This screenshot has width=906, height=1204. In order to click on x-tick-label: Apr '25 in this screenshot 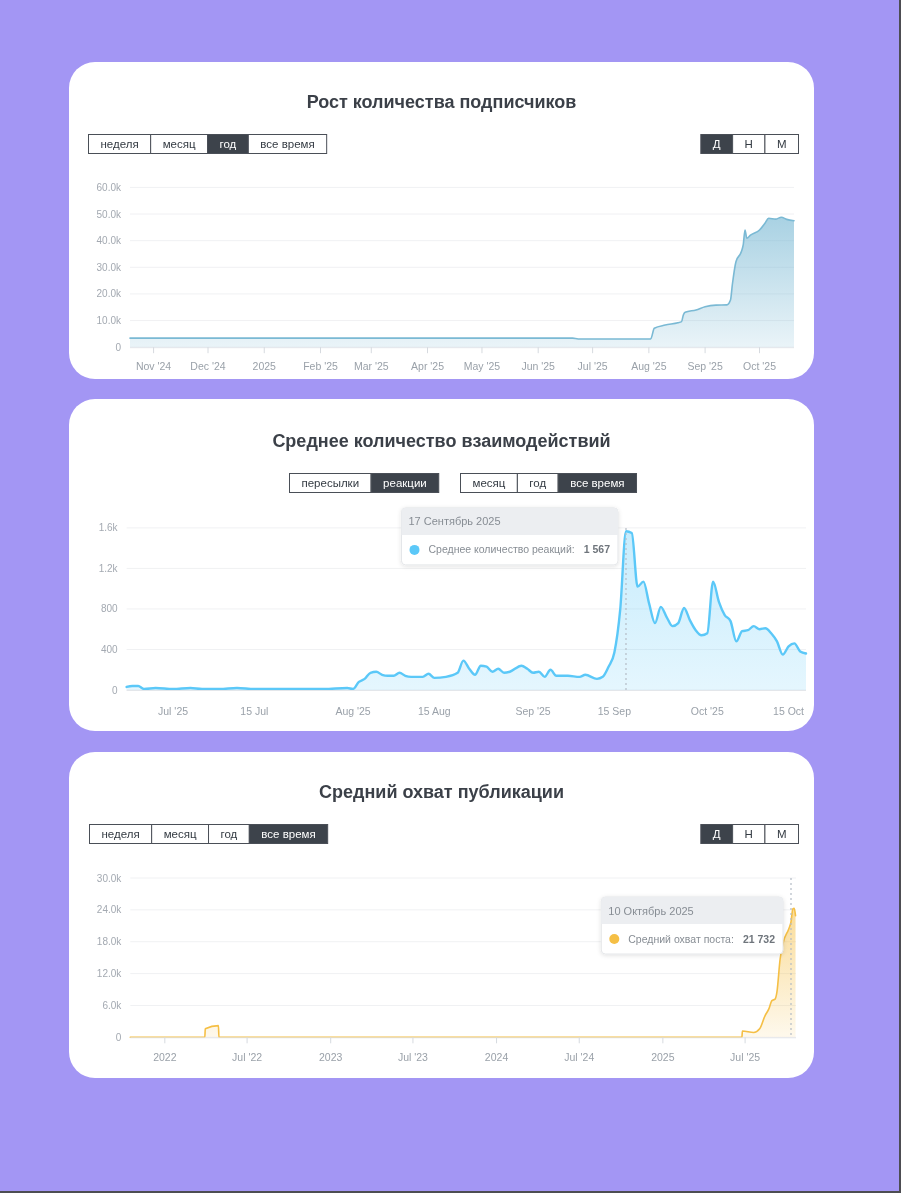, I will do `click(428, 366)`.